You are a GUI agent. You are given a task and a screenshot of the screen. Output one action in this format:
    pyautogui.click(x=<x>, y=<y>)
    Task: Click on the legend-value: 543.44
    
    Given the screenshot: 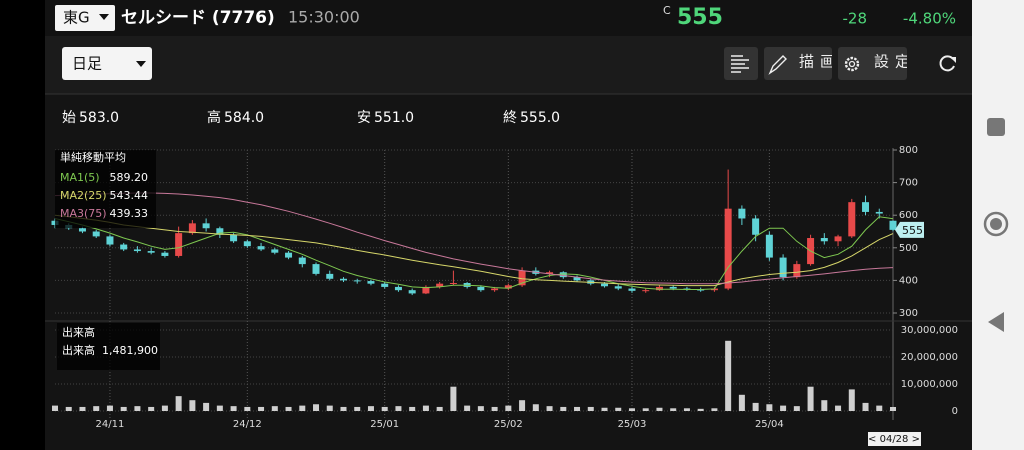 What is the action you would take?
    pyautogui.click(x=129, y=195)
    